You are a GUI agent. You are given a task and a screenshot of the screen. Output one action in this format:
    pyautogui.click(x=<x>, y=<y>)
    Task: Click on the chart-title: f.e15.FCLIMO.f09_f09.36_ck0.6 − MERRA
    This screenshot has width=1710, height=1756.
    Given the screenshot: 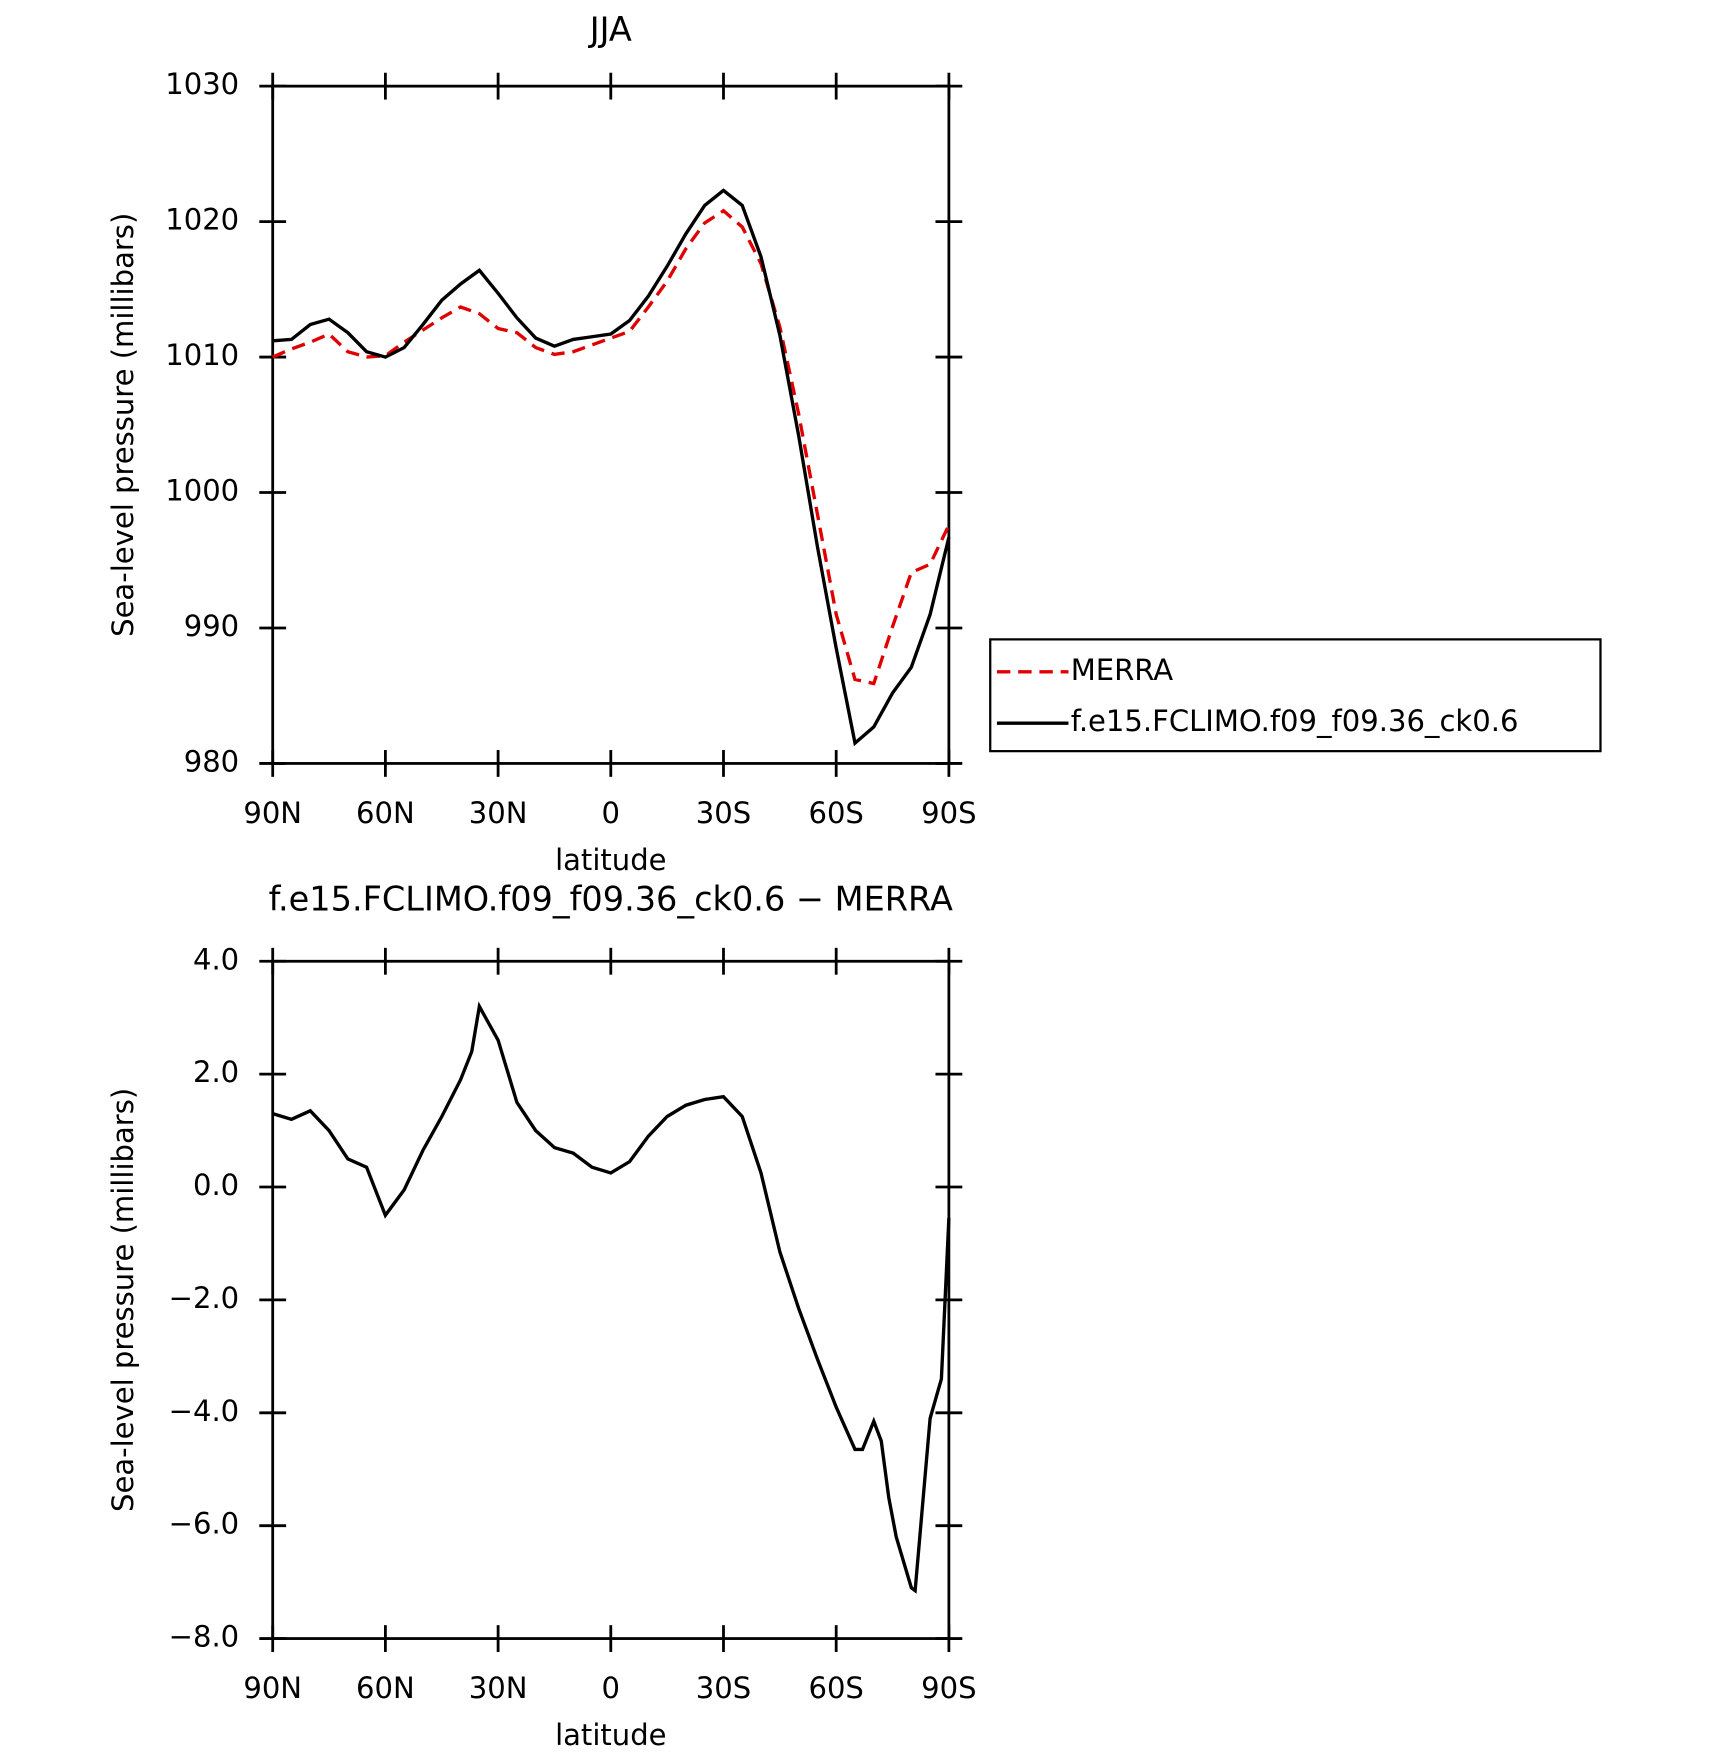 What is the action you would take?
    pyautogui.click(x=611, y=898)
    